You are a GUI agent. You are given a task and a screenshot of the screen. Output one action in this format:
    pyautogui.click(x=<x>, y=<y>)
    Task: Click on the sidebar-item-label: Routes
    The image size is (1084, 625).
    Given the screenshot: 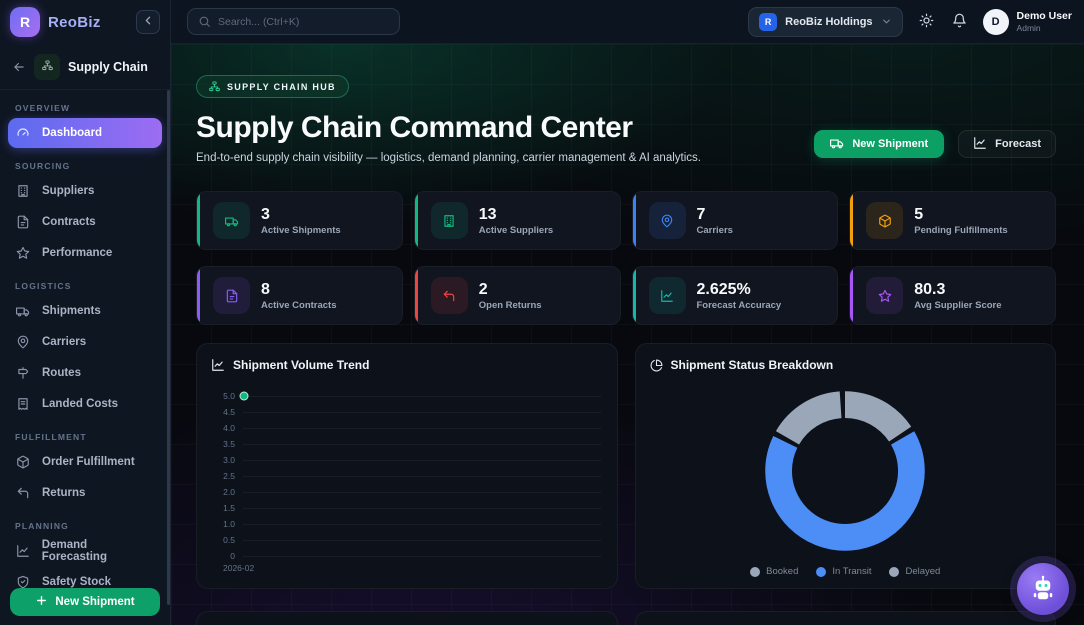 What is the action you would take?
    pyautogui.click(x=61, y=373)
    